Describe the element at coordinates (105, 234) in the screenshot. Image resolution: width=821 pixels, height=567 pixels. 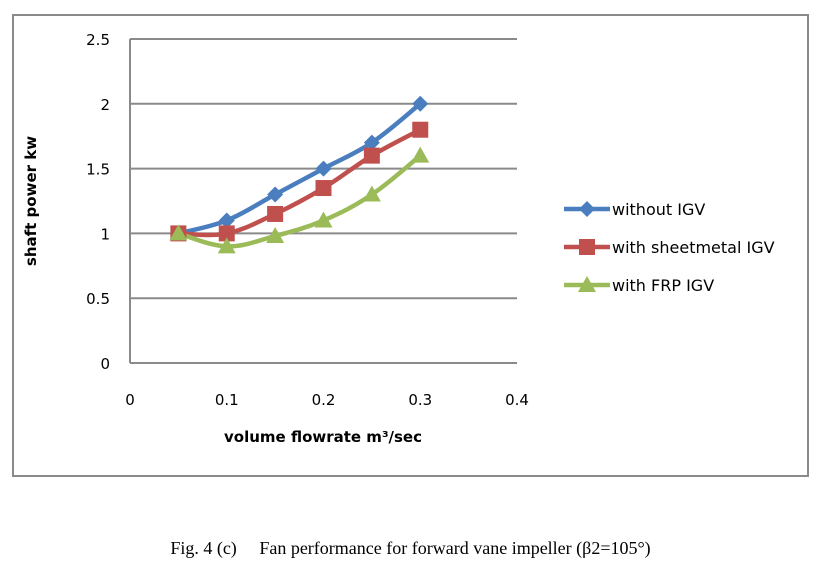
I see `y-tick-label: 1` at that location.